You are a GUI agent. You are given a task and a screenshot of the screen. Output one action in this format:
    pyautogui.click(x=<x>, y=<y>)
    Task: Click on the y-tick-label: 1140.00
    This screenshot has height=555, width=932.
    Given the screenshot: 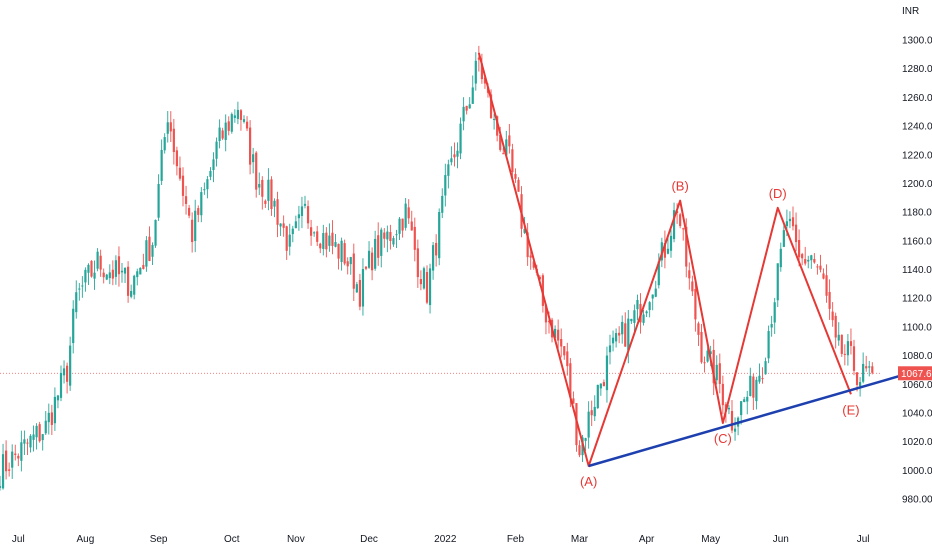 What is the action you would take?
    pyautogui.click(x=917, y=270)
    